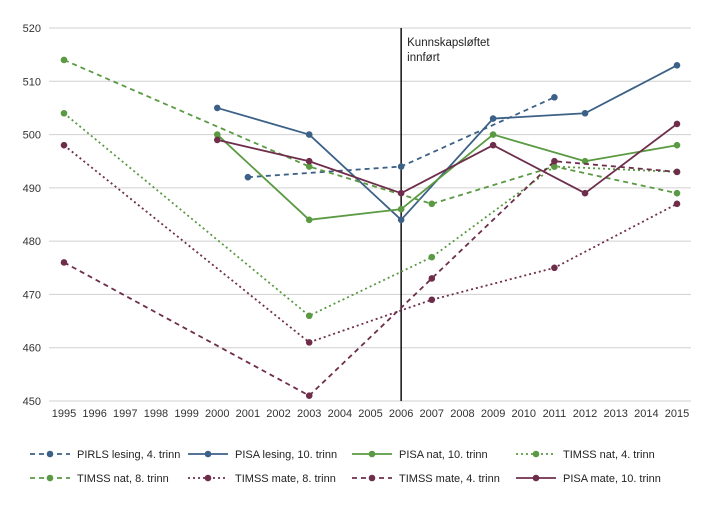 The height and width of the screenshot is (510, 719). I want to click on y-tick-label: 470, so click(32, 295).